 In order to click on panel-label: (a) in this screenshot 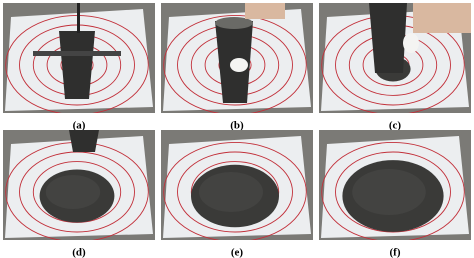, I will do `click(79, 126)`.